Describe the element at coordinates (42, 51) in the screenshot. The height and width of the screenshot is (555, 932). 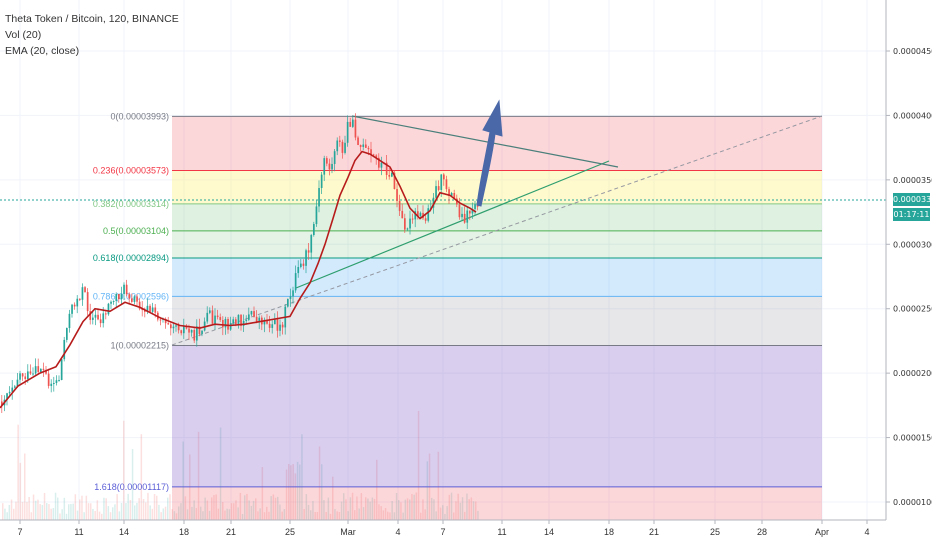
I see `ema-indicator-label: EMA (20, close)` at that location.